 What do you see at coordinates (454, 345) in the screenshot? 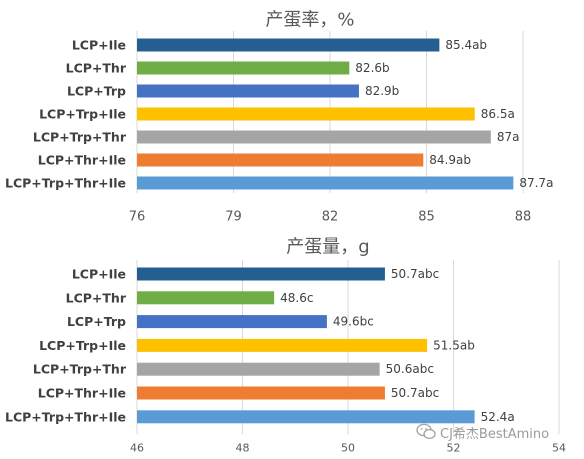
I see `data-label: 51.5ab` at bounding box center [454, 345].